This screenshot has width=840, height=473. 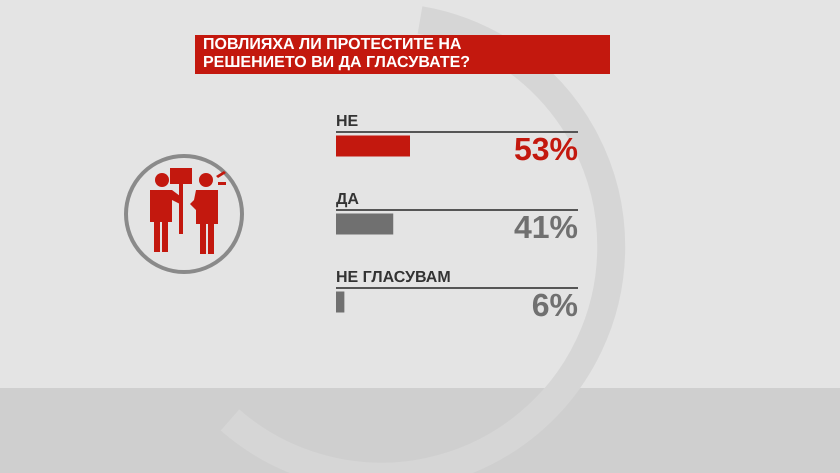 What do you see at coordinates (348, 199) in the screenshot?
I see `y-tick-label: ДА` at bounding box center [348, 199].